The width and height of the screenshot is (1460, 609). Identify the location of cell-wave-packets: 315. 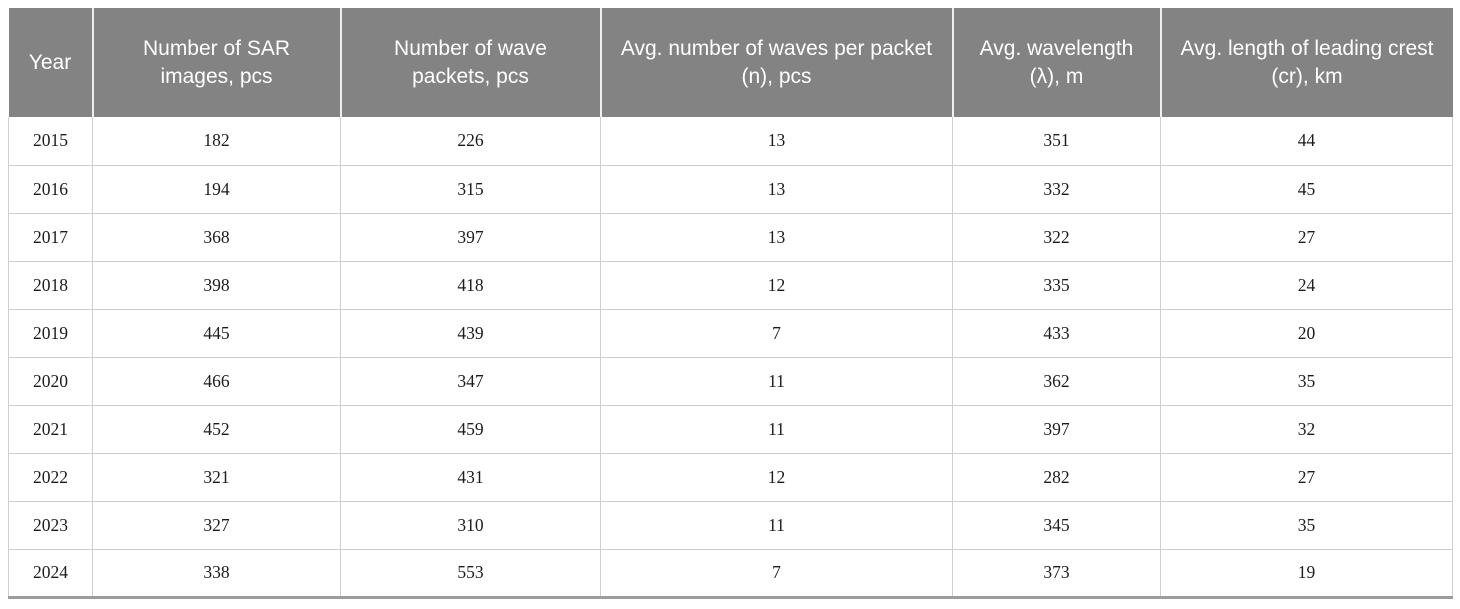
(470, 189).